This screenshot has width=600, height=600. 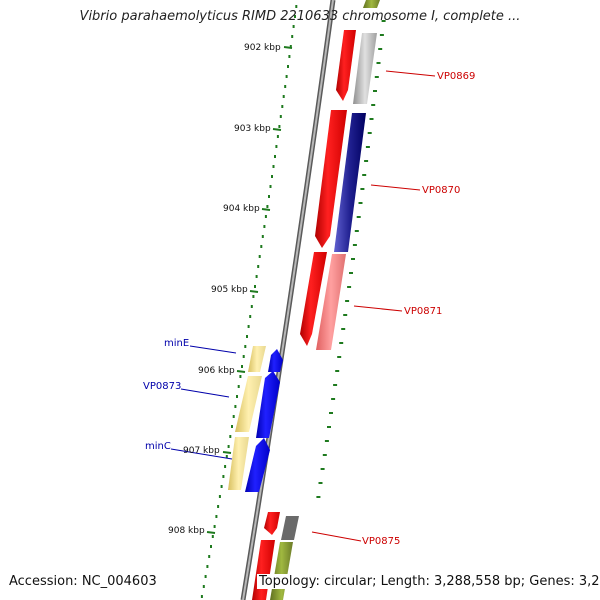 I want to click on tick-label: 908 kbp, so click(x=186, y=531).